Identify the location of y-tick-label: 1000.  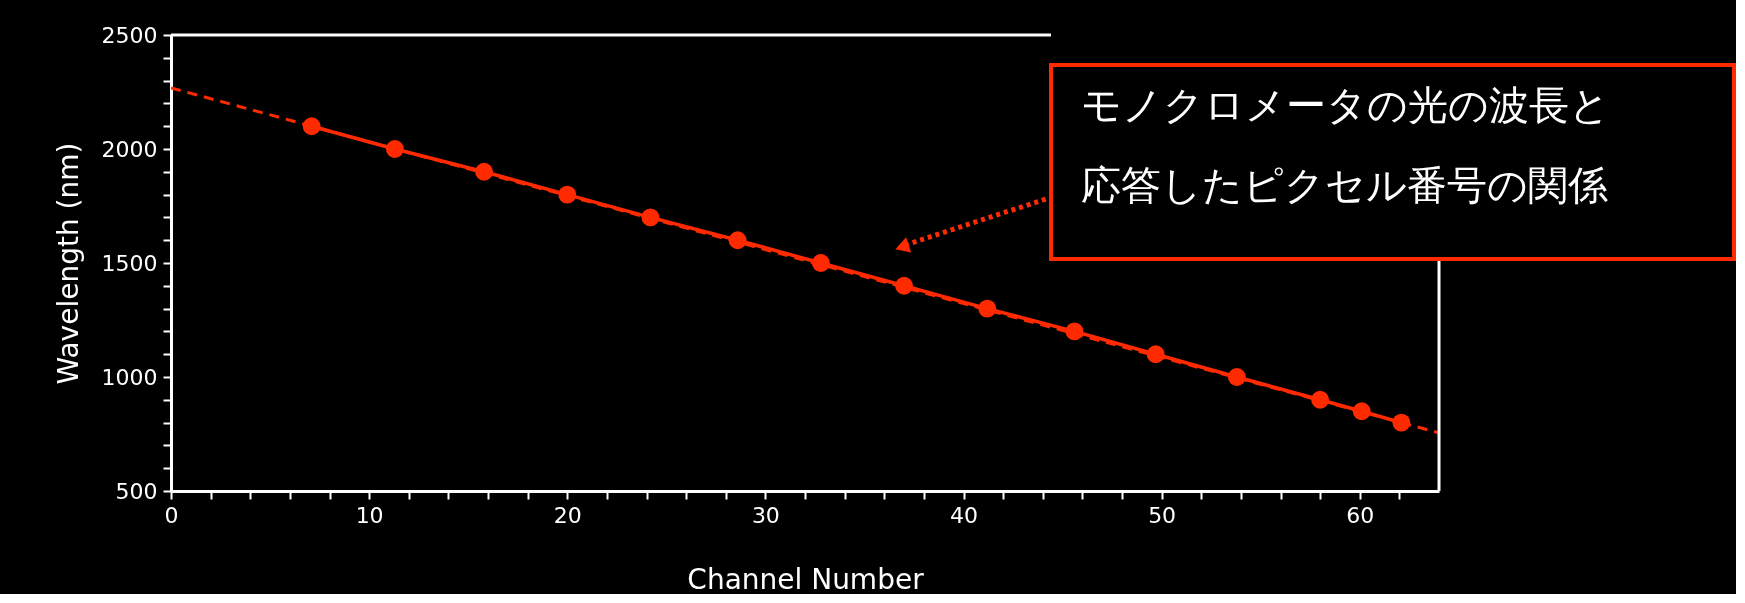
(129, 377).